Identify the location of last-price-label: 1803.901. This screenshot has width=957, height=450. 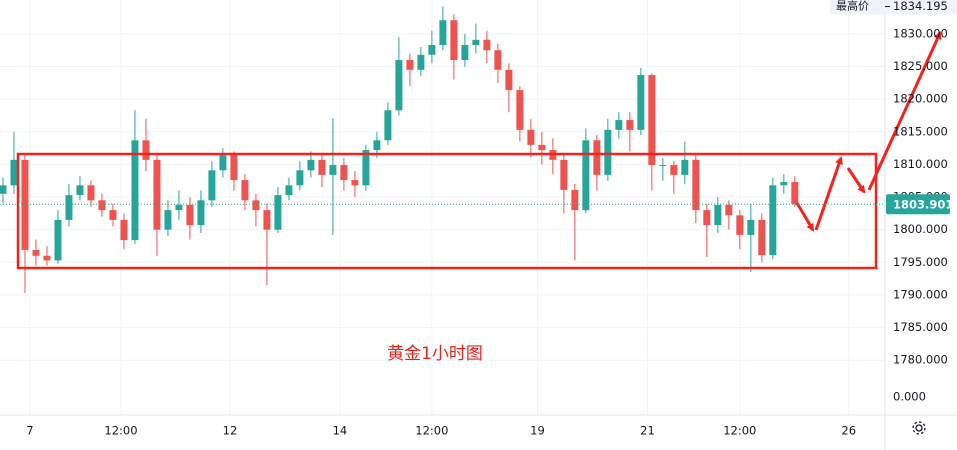
(923, 205).